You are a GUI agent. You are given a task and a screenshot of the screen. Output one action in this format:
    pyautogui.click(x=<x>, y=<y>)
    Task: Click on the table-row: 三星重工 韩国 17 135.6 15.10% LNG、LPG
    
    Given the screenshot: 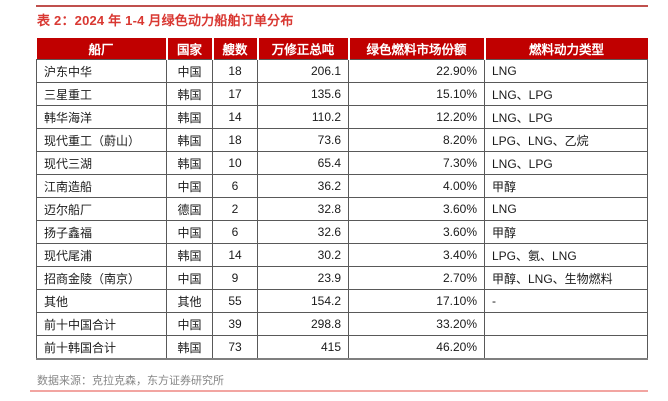 What is the action you would take?
    pyautogui.click(x=342, y=94)
    